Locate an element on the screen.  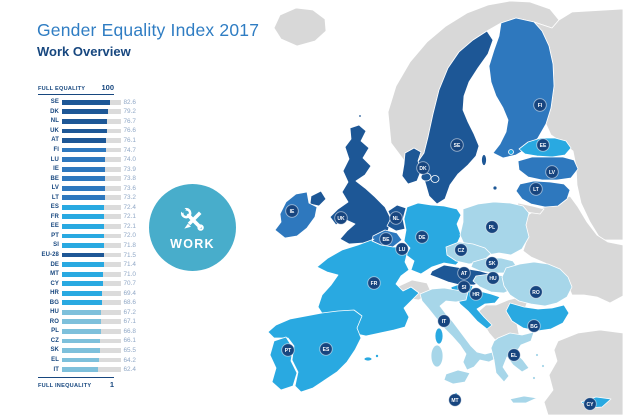
work-domain-badge: WORK is located at coordinates (192, 227).